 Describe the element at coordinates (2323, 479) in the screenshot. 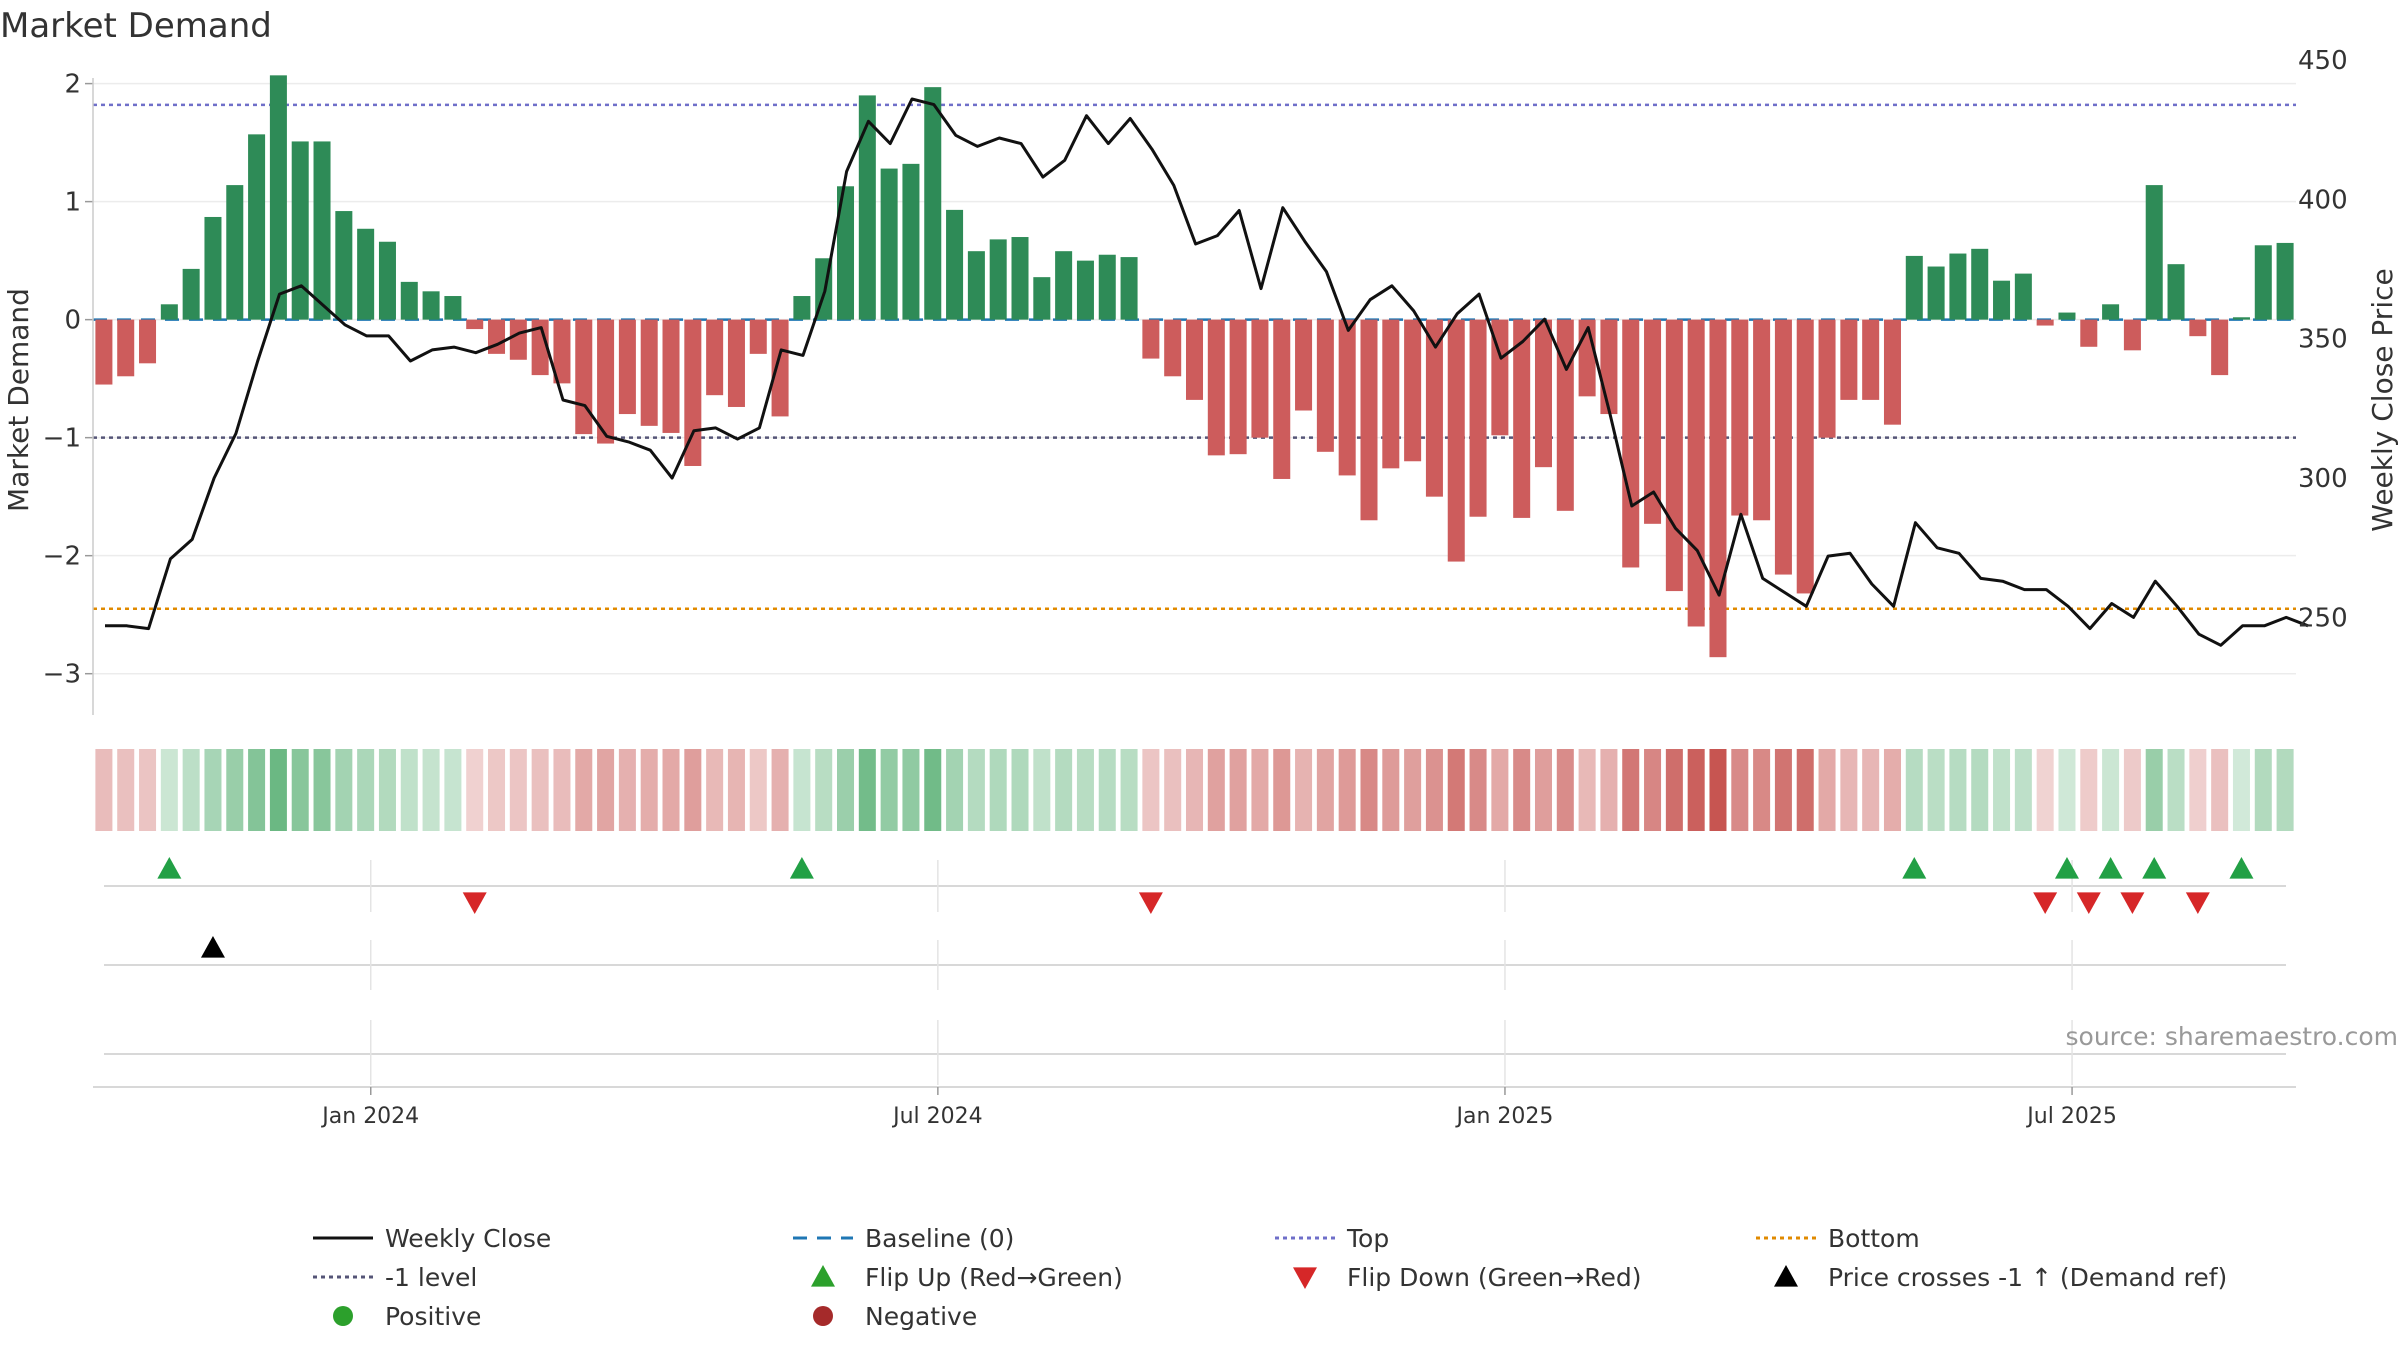

I see `right-tick-label: 300` at that location.